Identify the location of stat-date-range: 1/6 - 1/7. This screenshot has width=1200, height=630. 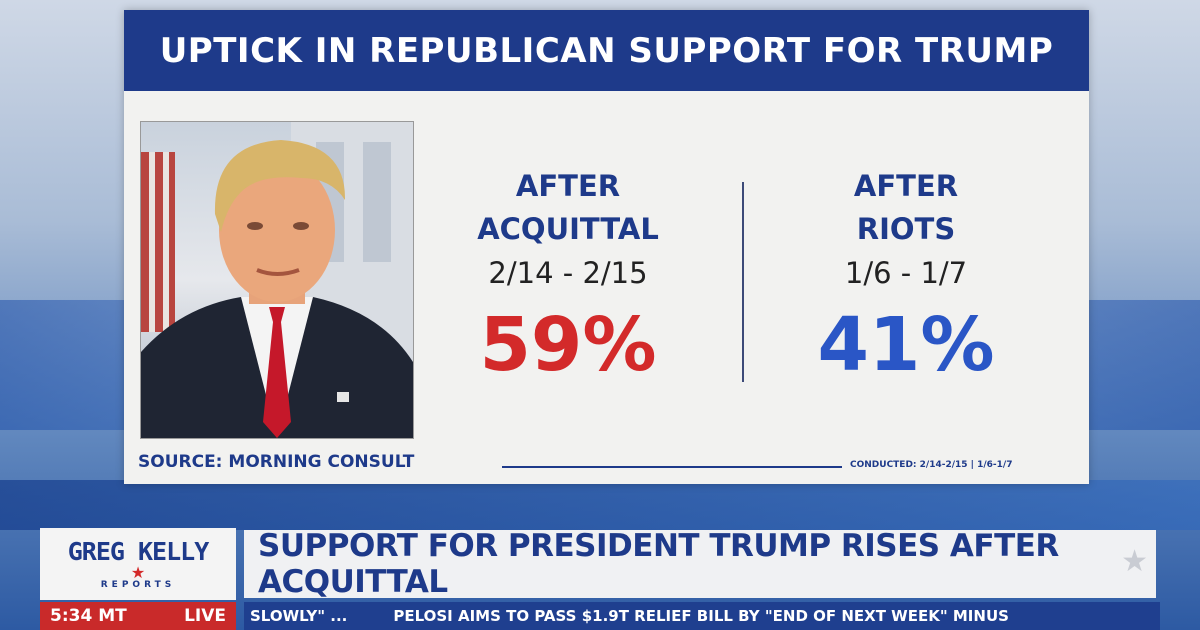
(906, 273).